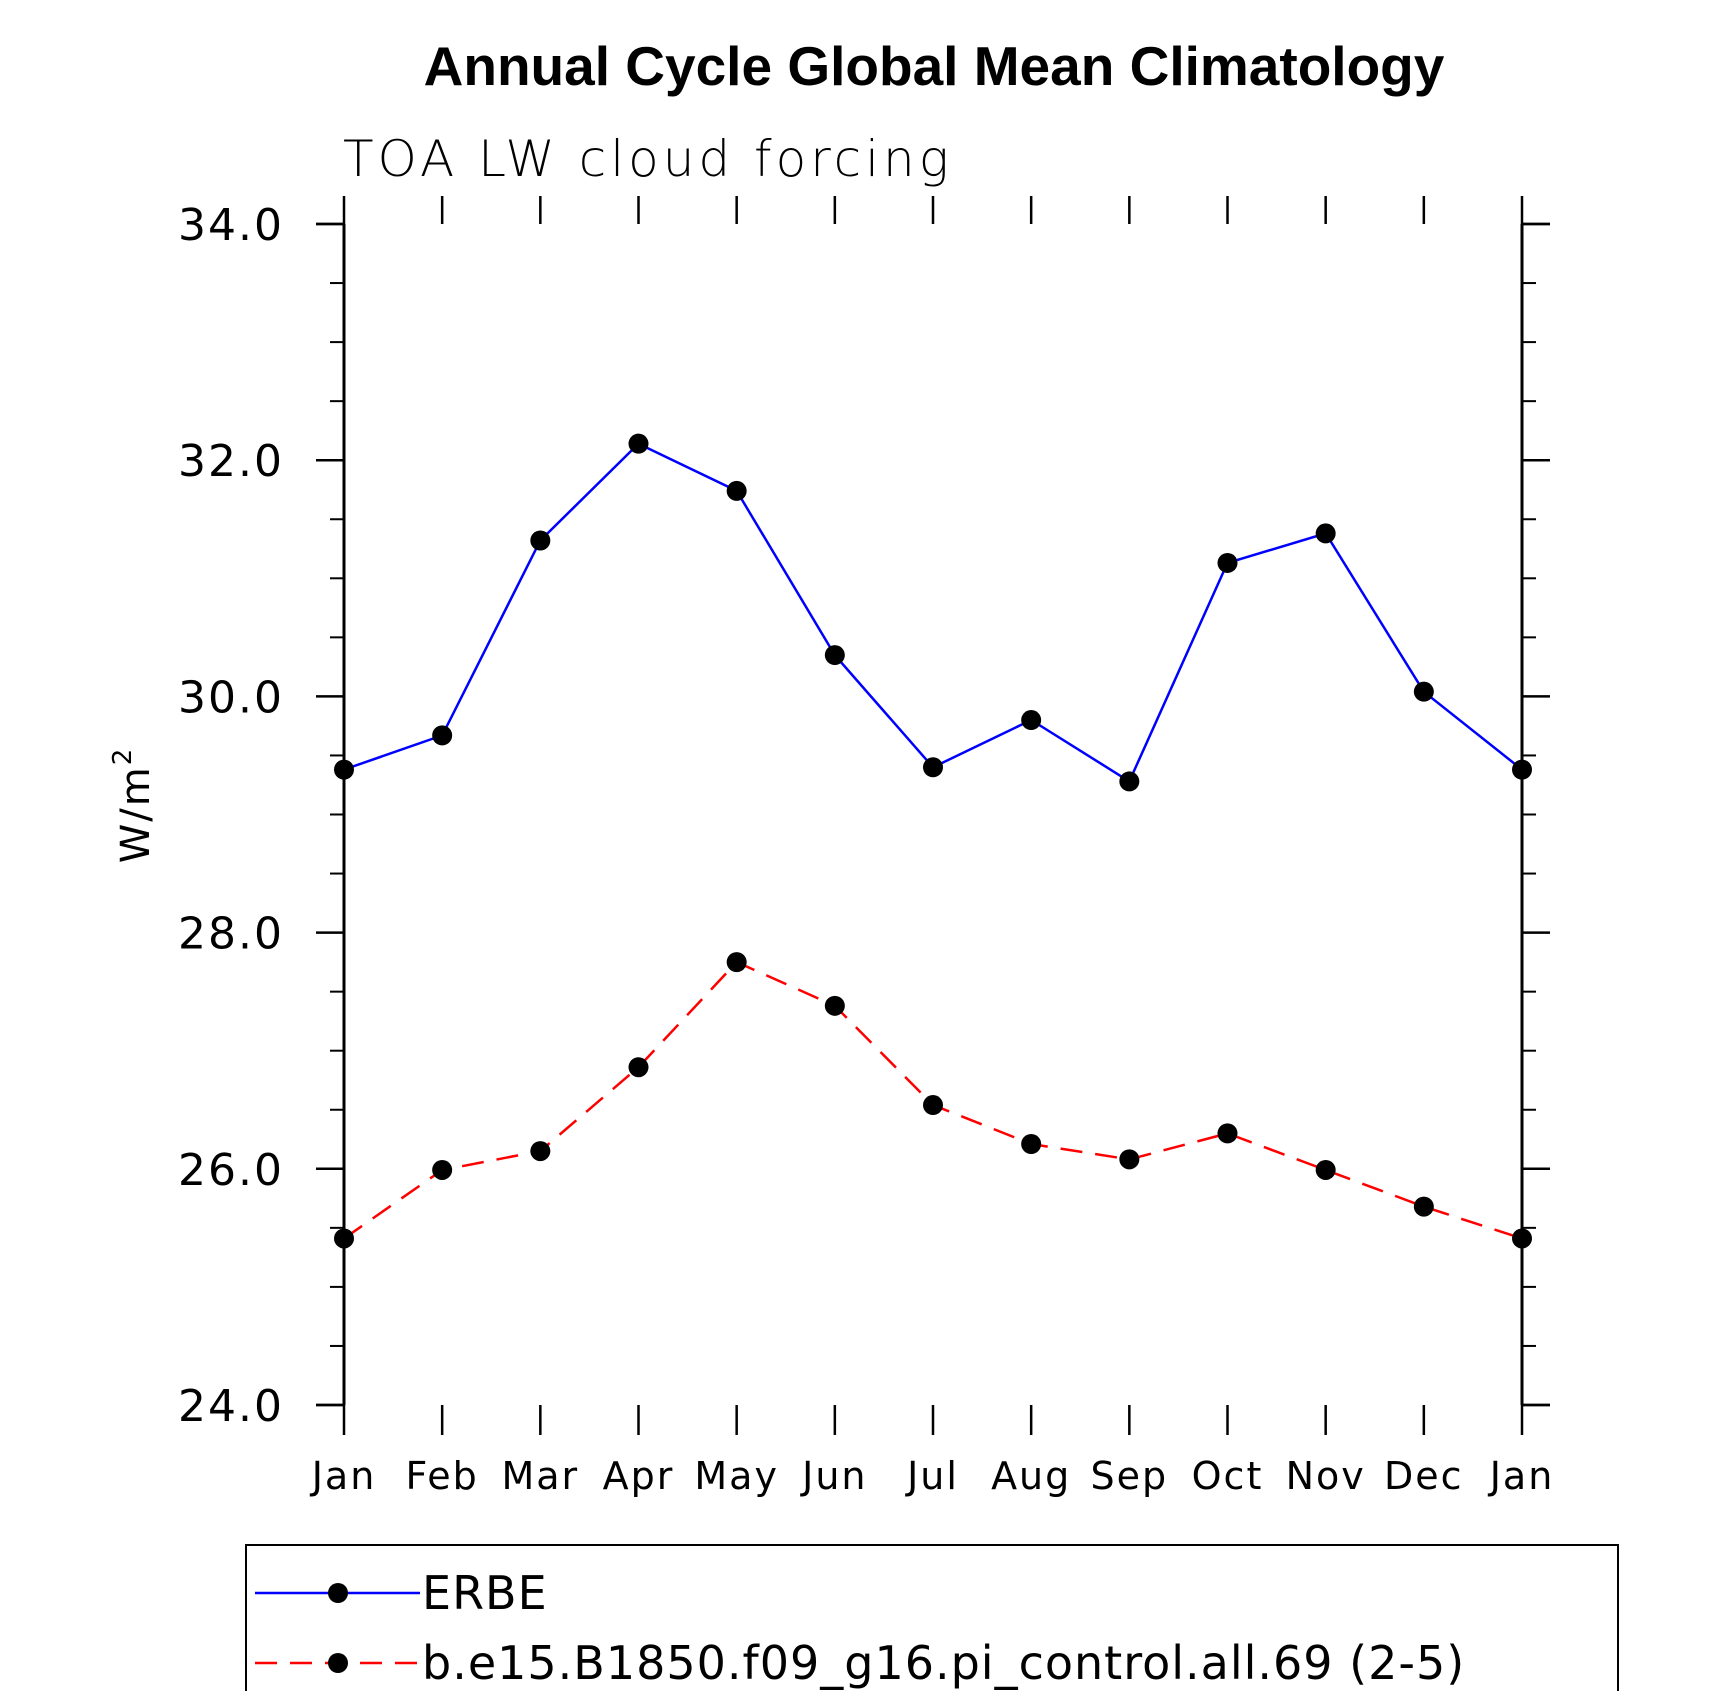  I want to click on x-tick-label: Mar, so click(540, 1476).